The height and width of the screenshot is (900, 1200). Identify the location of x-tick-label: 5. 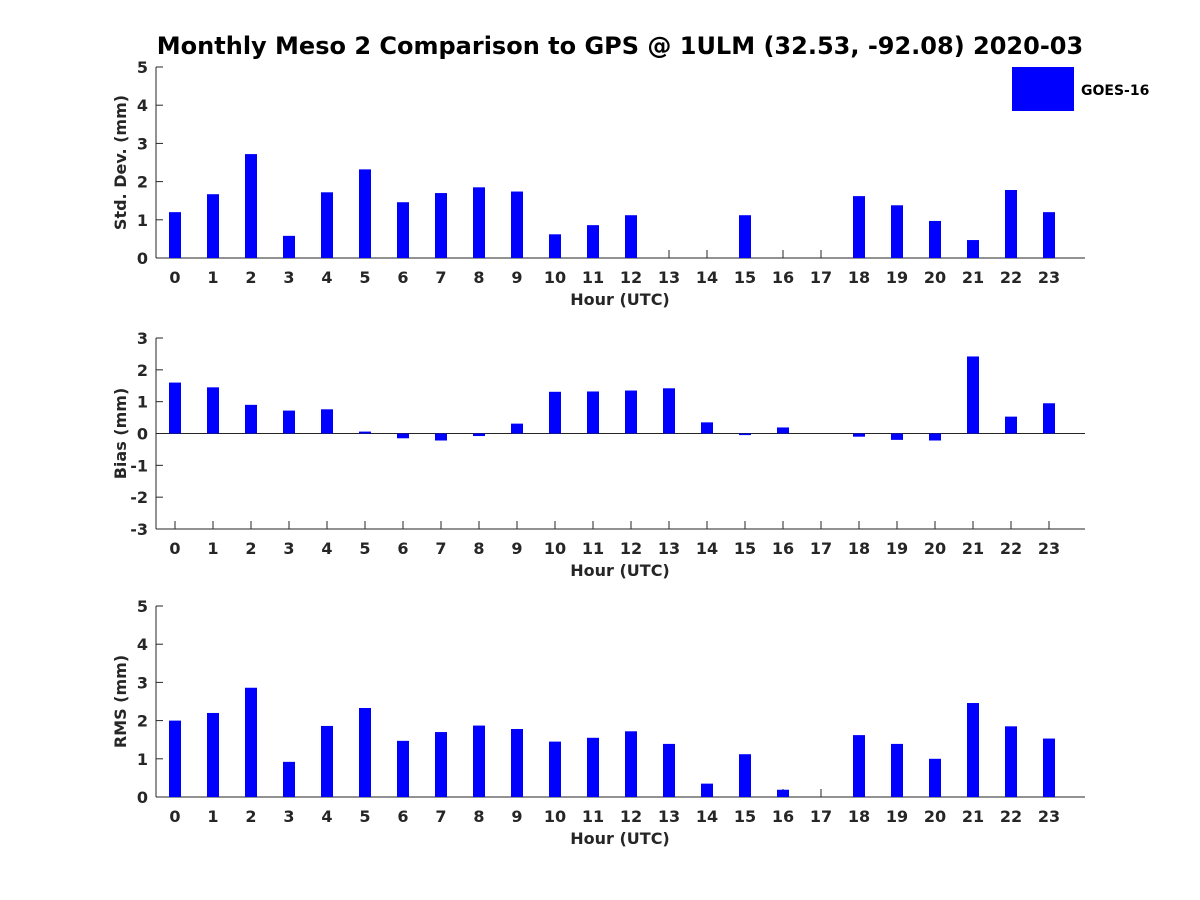
(364, 548).